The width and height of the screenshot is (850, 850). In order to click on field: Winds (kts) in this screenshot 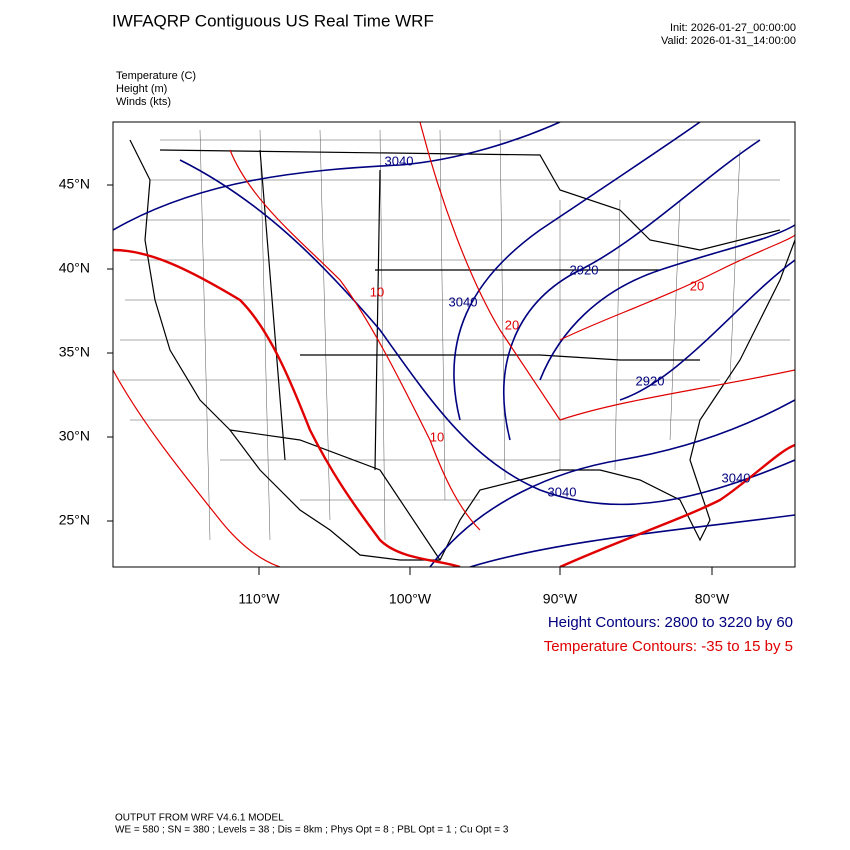, I will do `click(143, 102)`.